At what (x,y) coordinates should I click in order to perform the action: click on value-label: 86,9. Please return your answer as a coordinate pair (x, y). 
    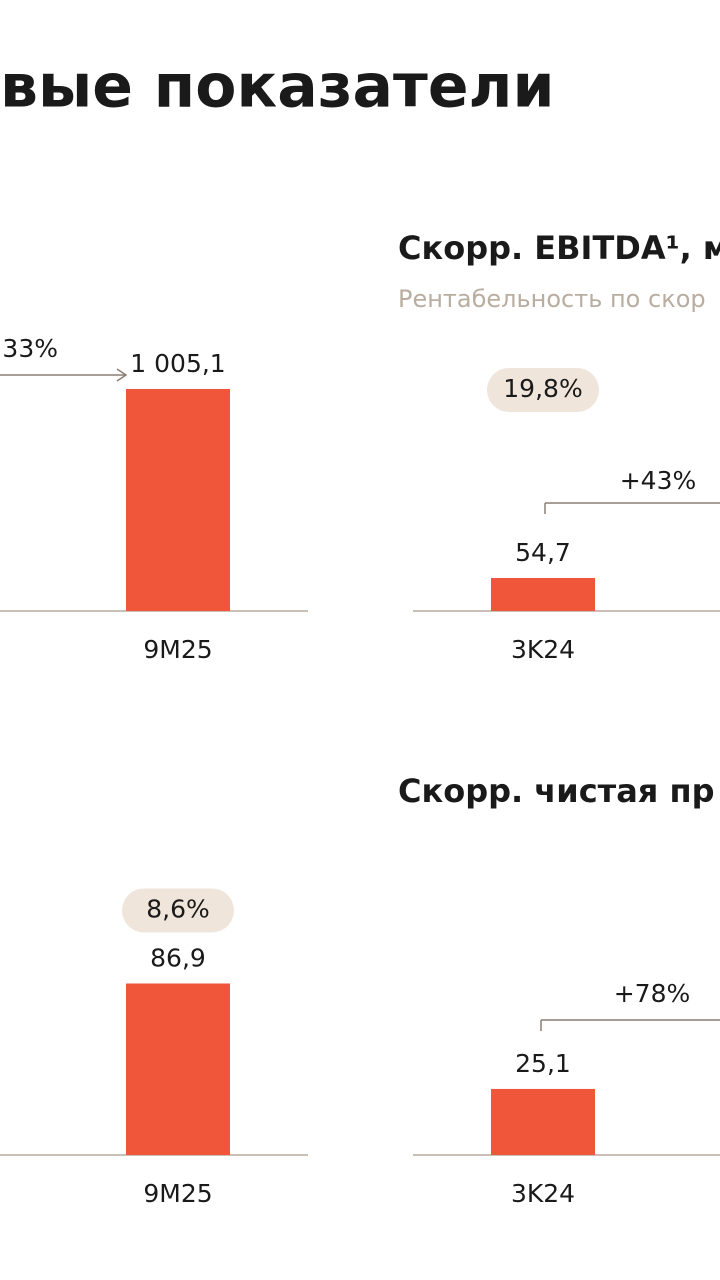
    Looking at the image, I should click on (178, 957).